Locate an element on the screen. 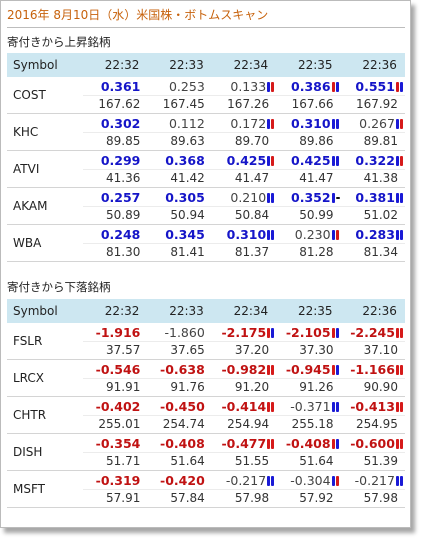 Image resolution: width=425 pixels, height=538 pixels. change-value-group: -0.319 is located at coordinates (118, 480).